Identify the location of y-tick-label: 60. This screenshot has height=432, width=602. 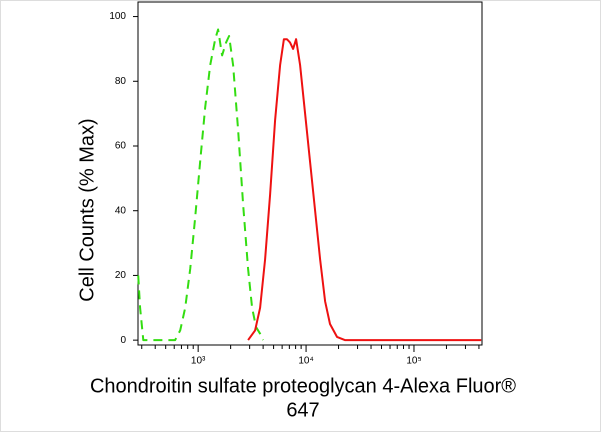
(121, 146).